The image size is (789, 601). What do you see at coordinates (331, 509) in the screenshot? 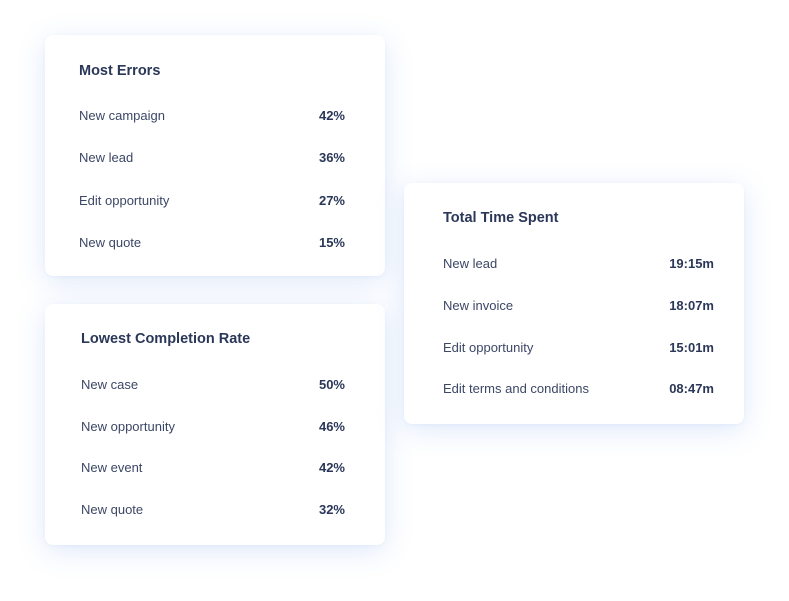
I see `row-value: 32%` at bounding box center [331, 509].